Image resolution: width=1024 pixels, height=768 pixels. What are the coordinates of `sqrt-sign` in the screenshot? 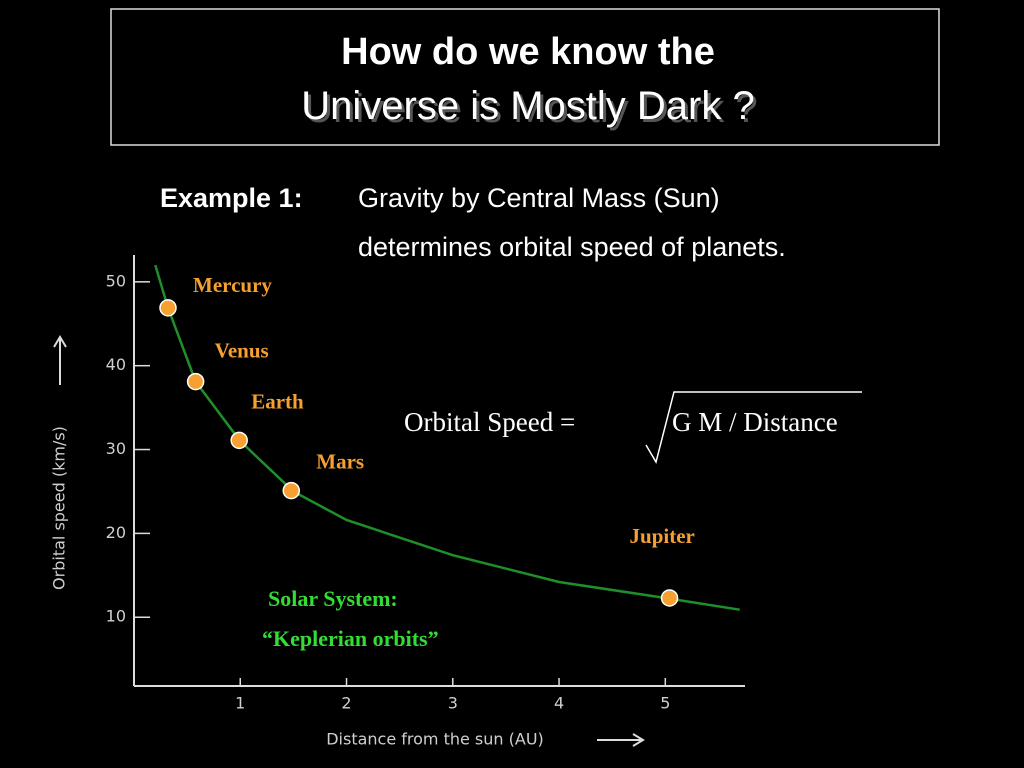 It's located at (753, 427).